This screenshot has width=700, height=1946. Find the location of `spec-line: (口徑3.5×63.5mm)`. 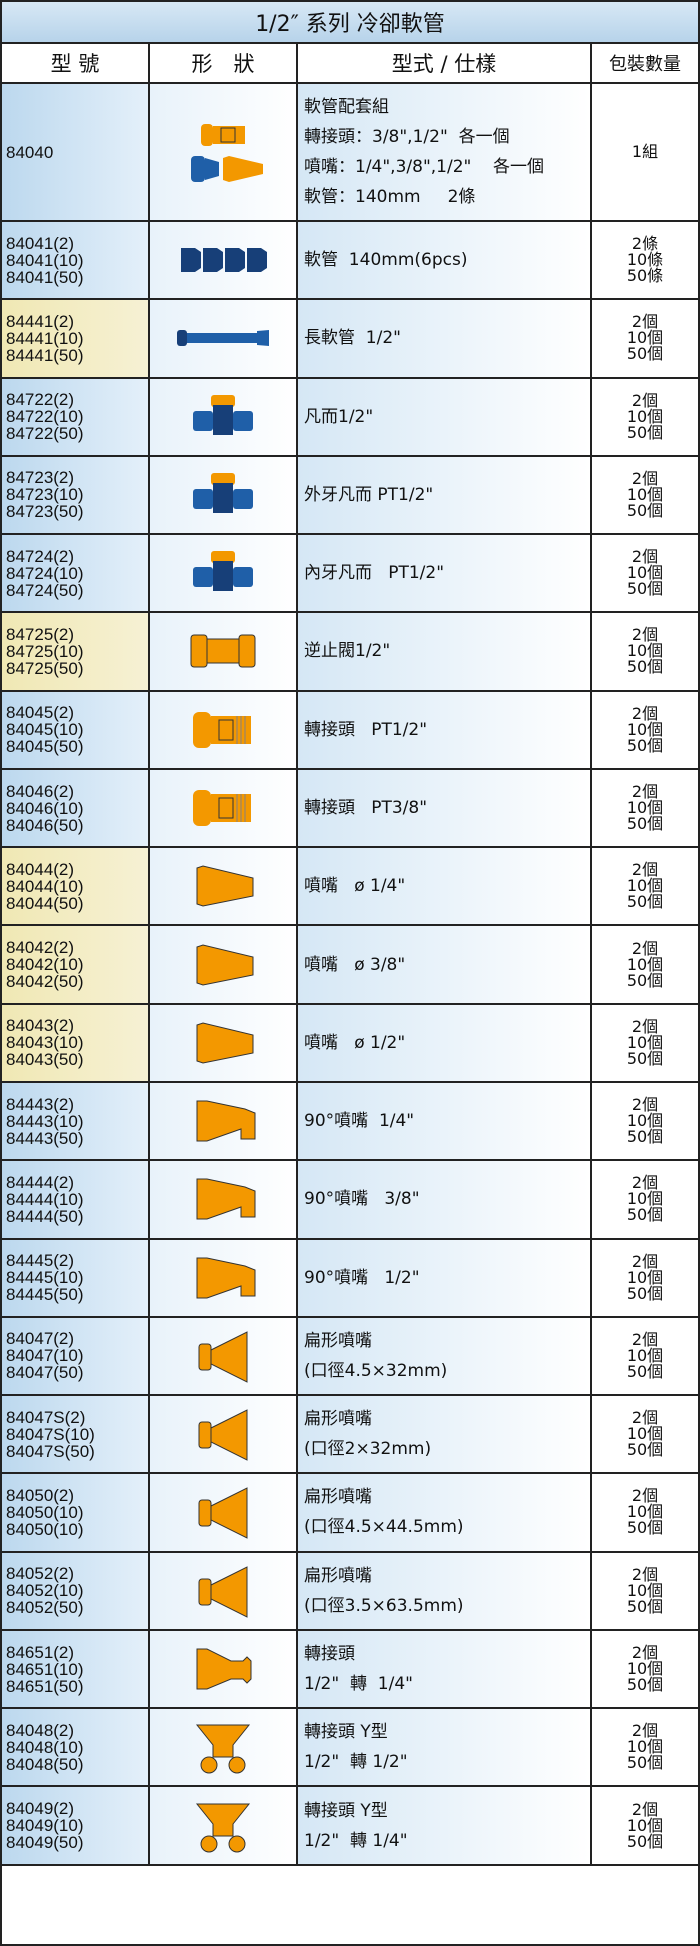

spec-line: (口徑3.5×63.5mm) is located at coordinates (384, 1605).